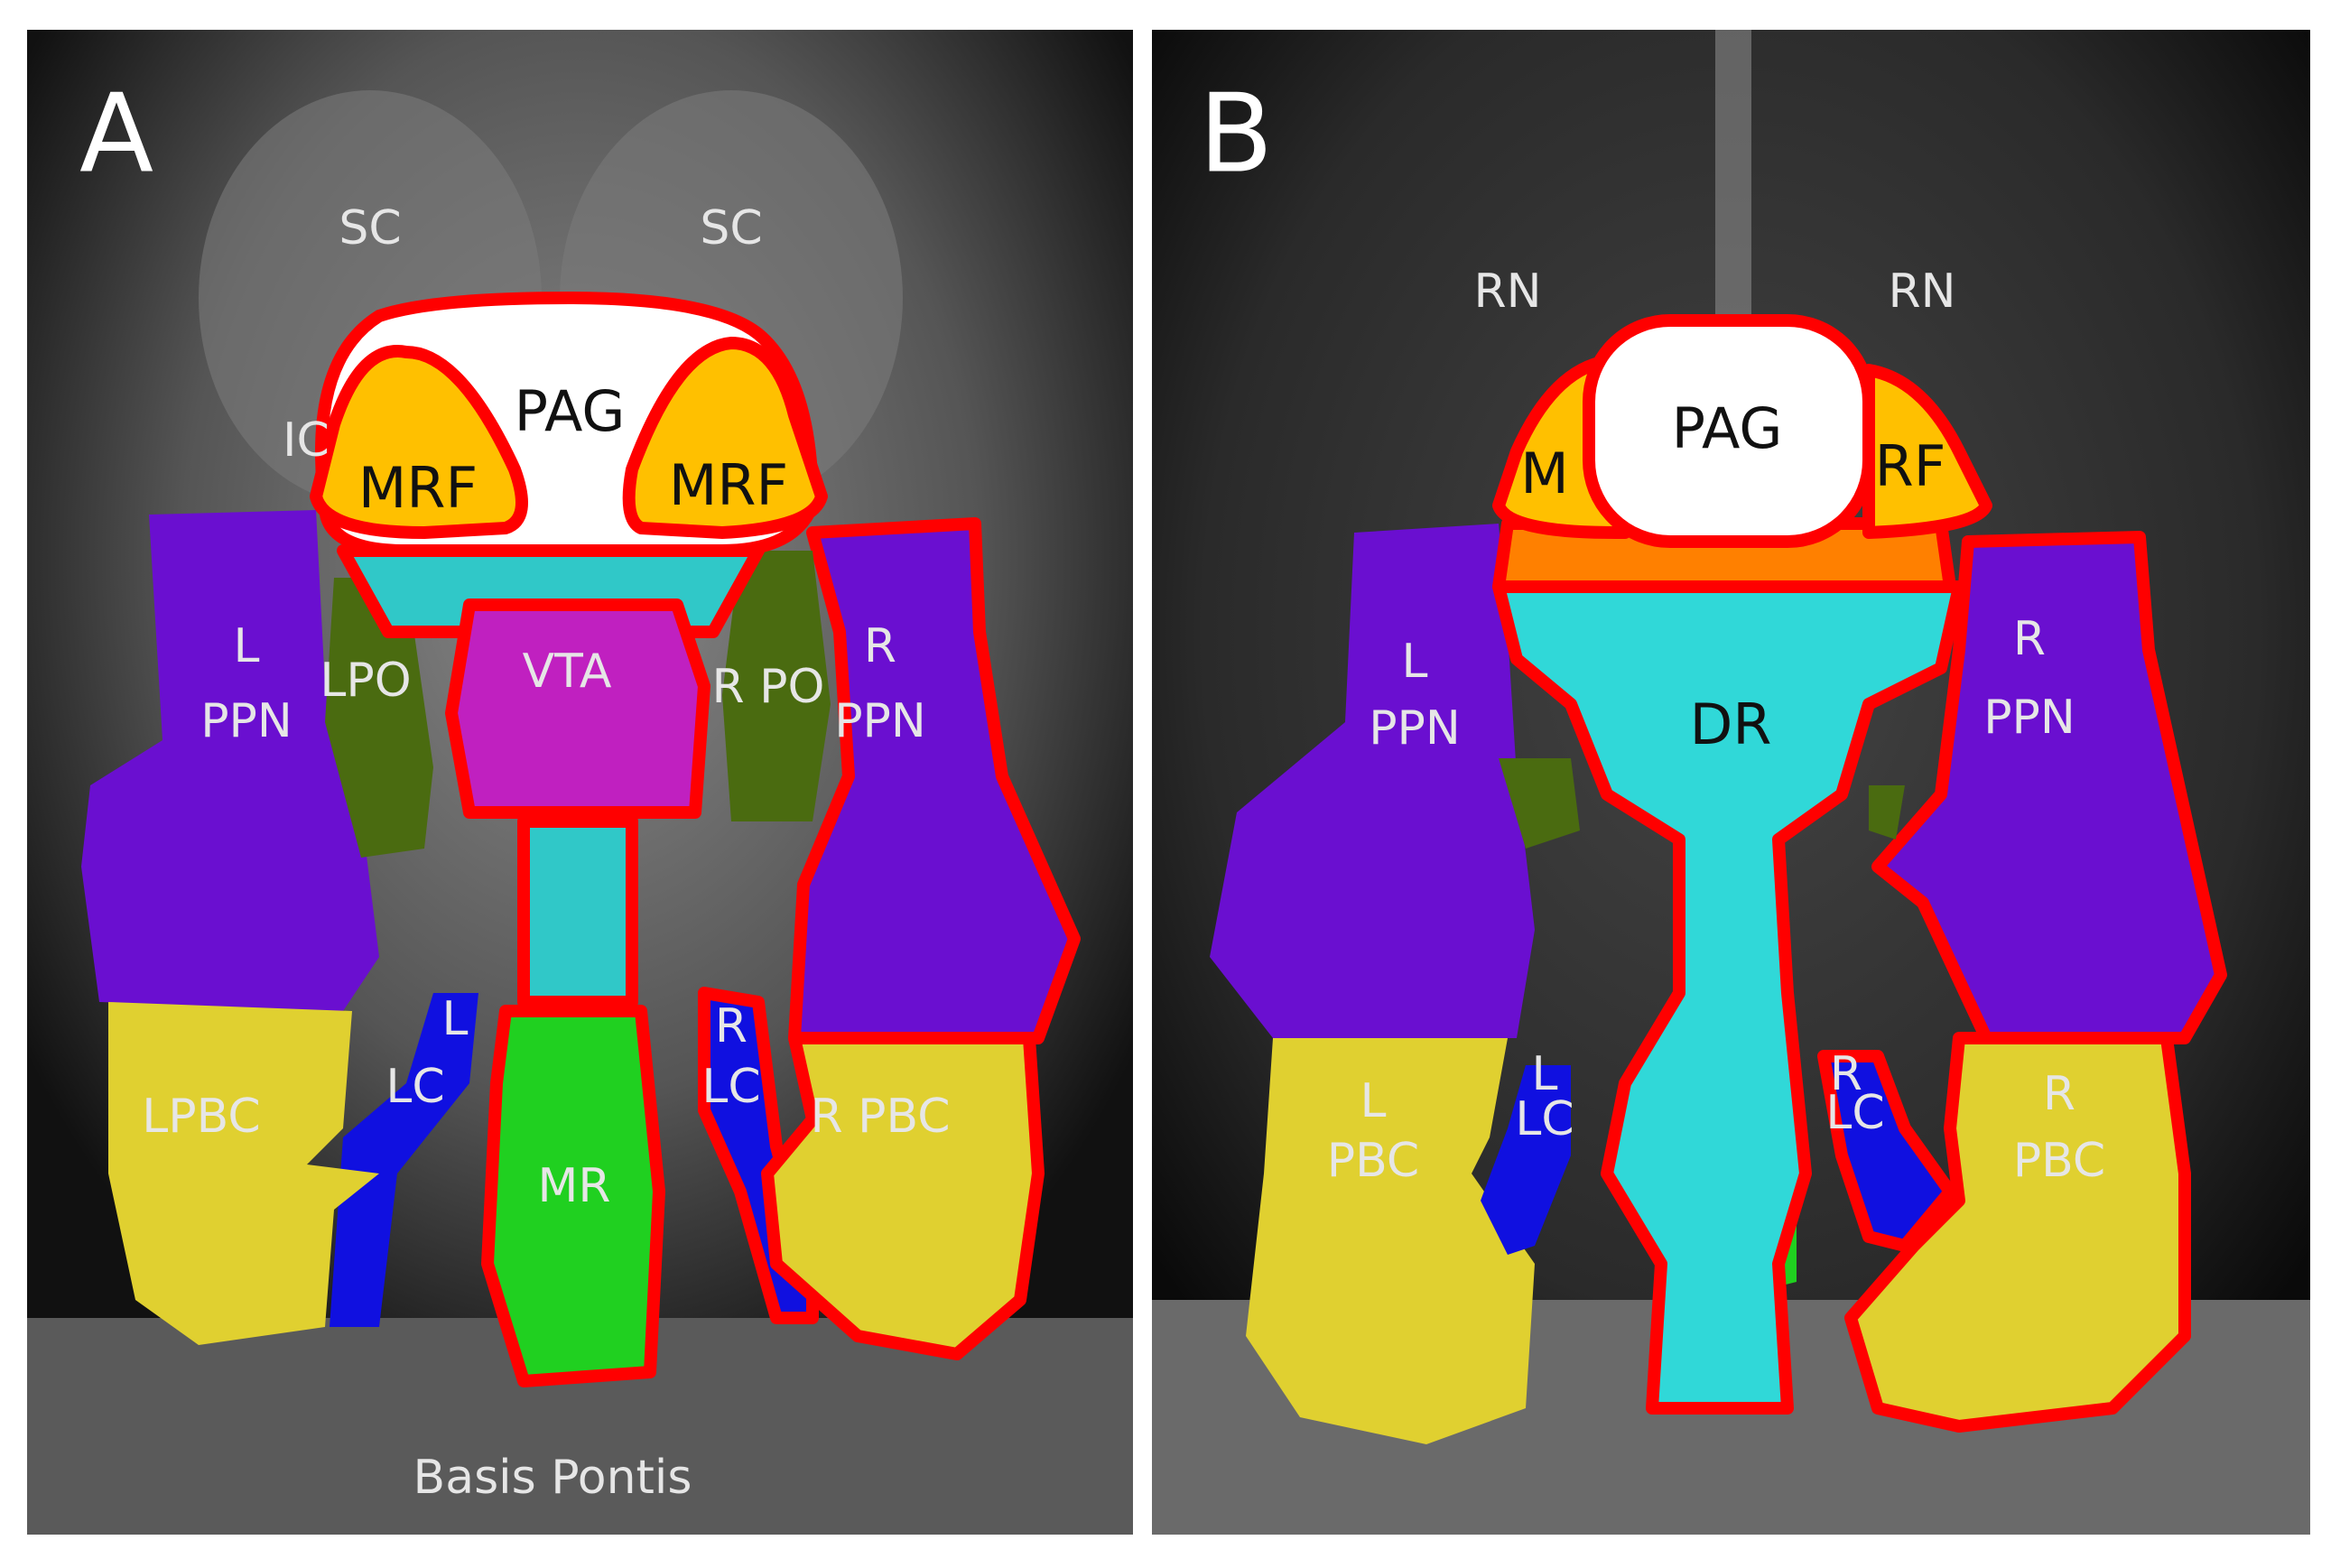 This screenshot has width=2340, height=1568. Describe the element at coordinates (880, 646) in the screenshot. I see `r-ppn-label-1: R` at that location.